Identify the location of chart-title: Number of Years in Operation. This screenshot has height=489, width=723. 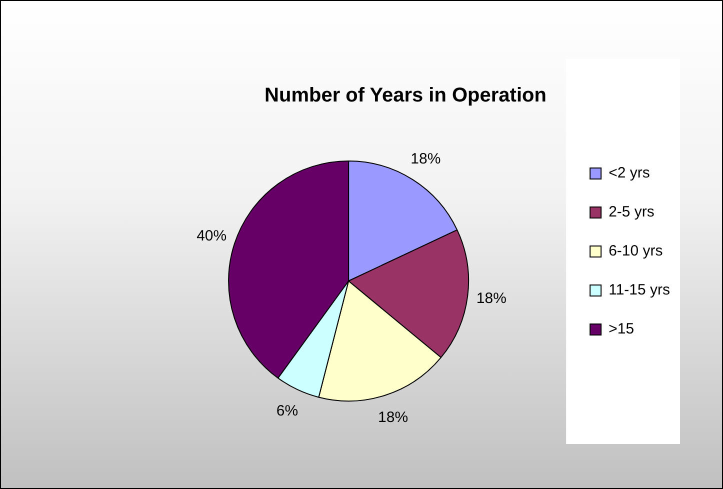
(405, 95).